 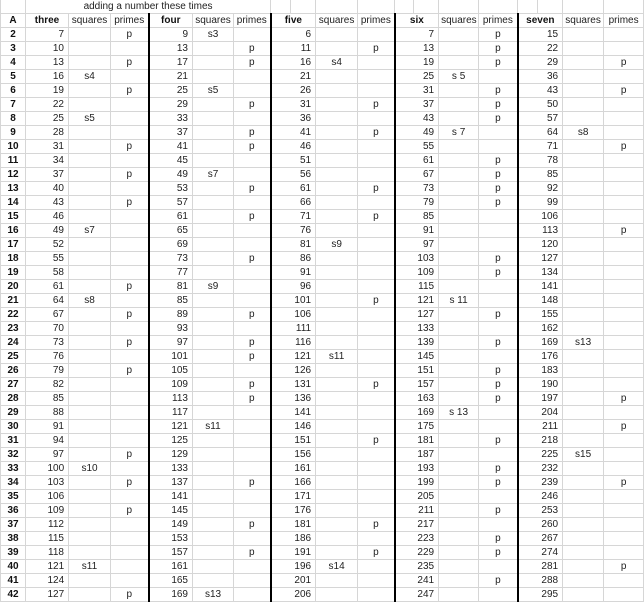 I want to click on value-cell: 127, so click(x=550, y=258).